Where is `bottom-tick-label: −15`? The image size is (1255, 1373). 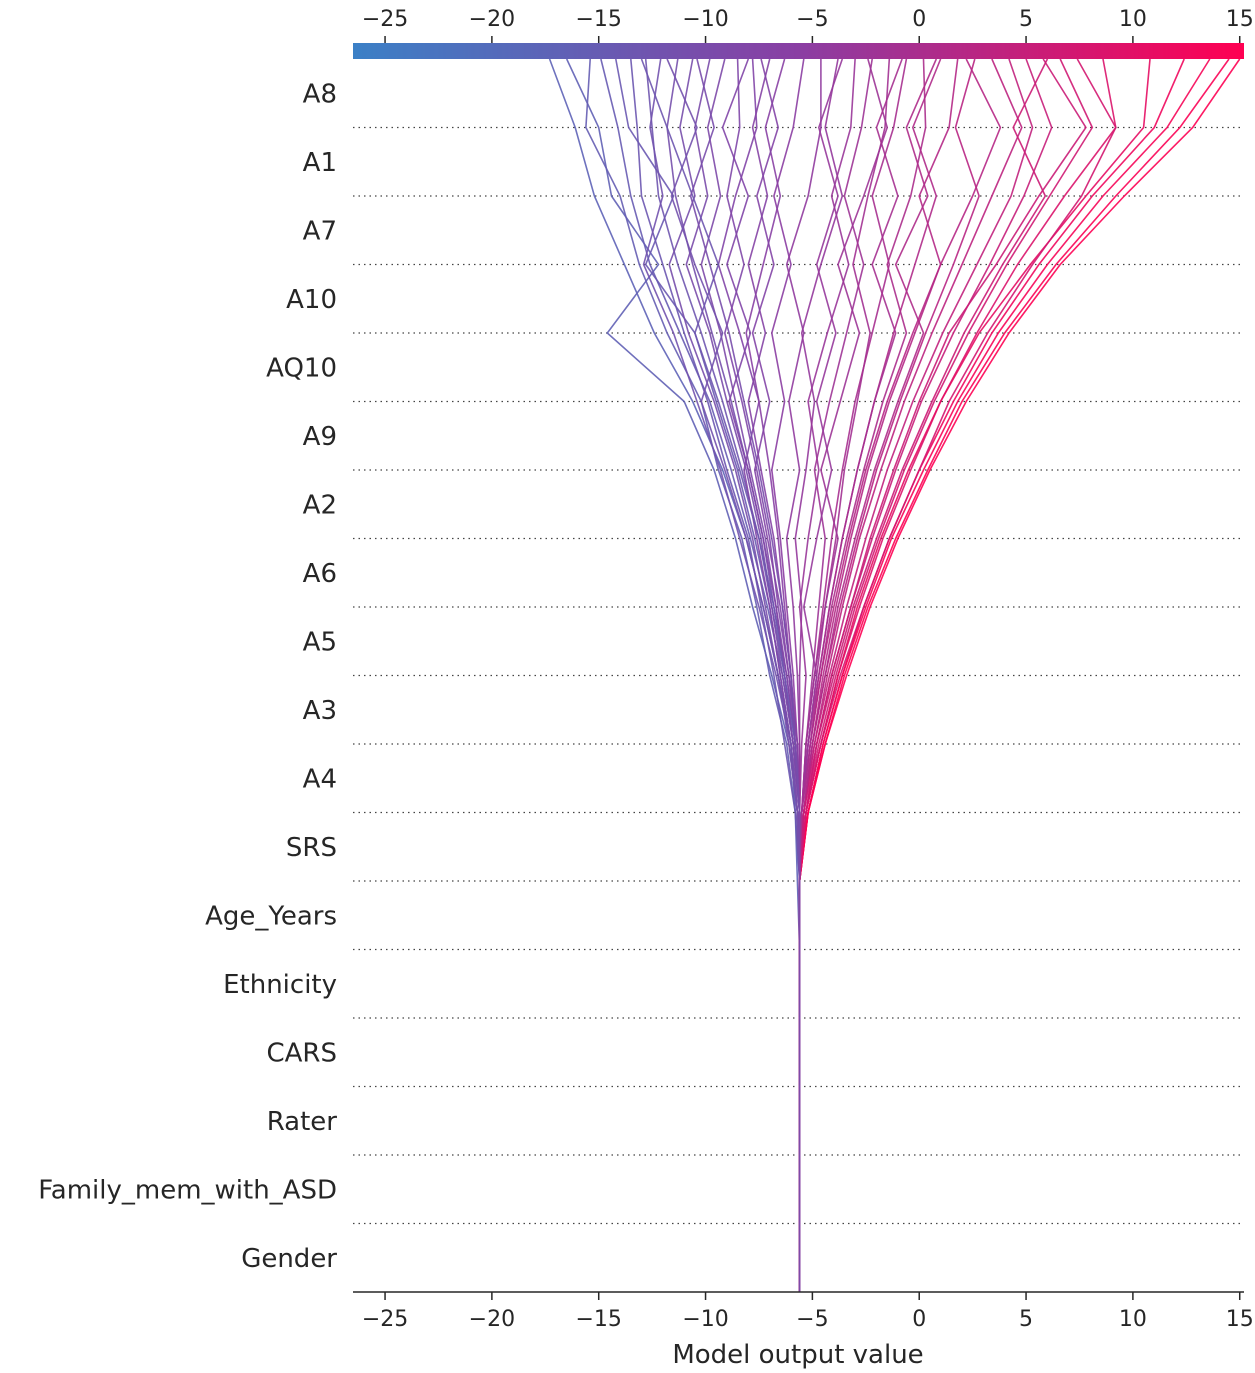 bottom-tick-label: −15 is located at coordinates (599, 1319).